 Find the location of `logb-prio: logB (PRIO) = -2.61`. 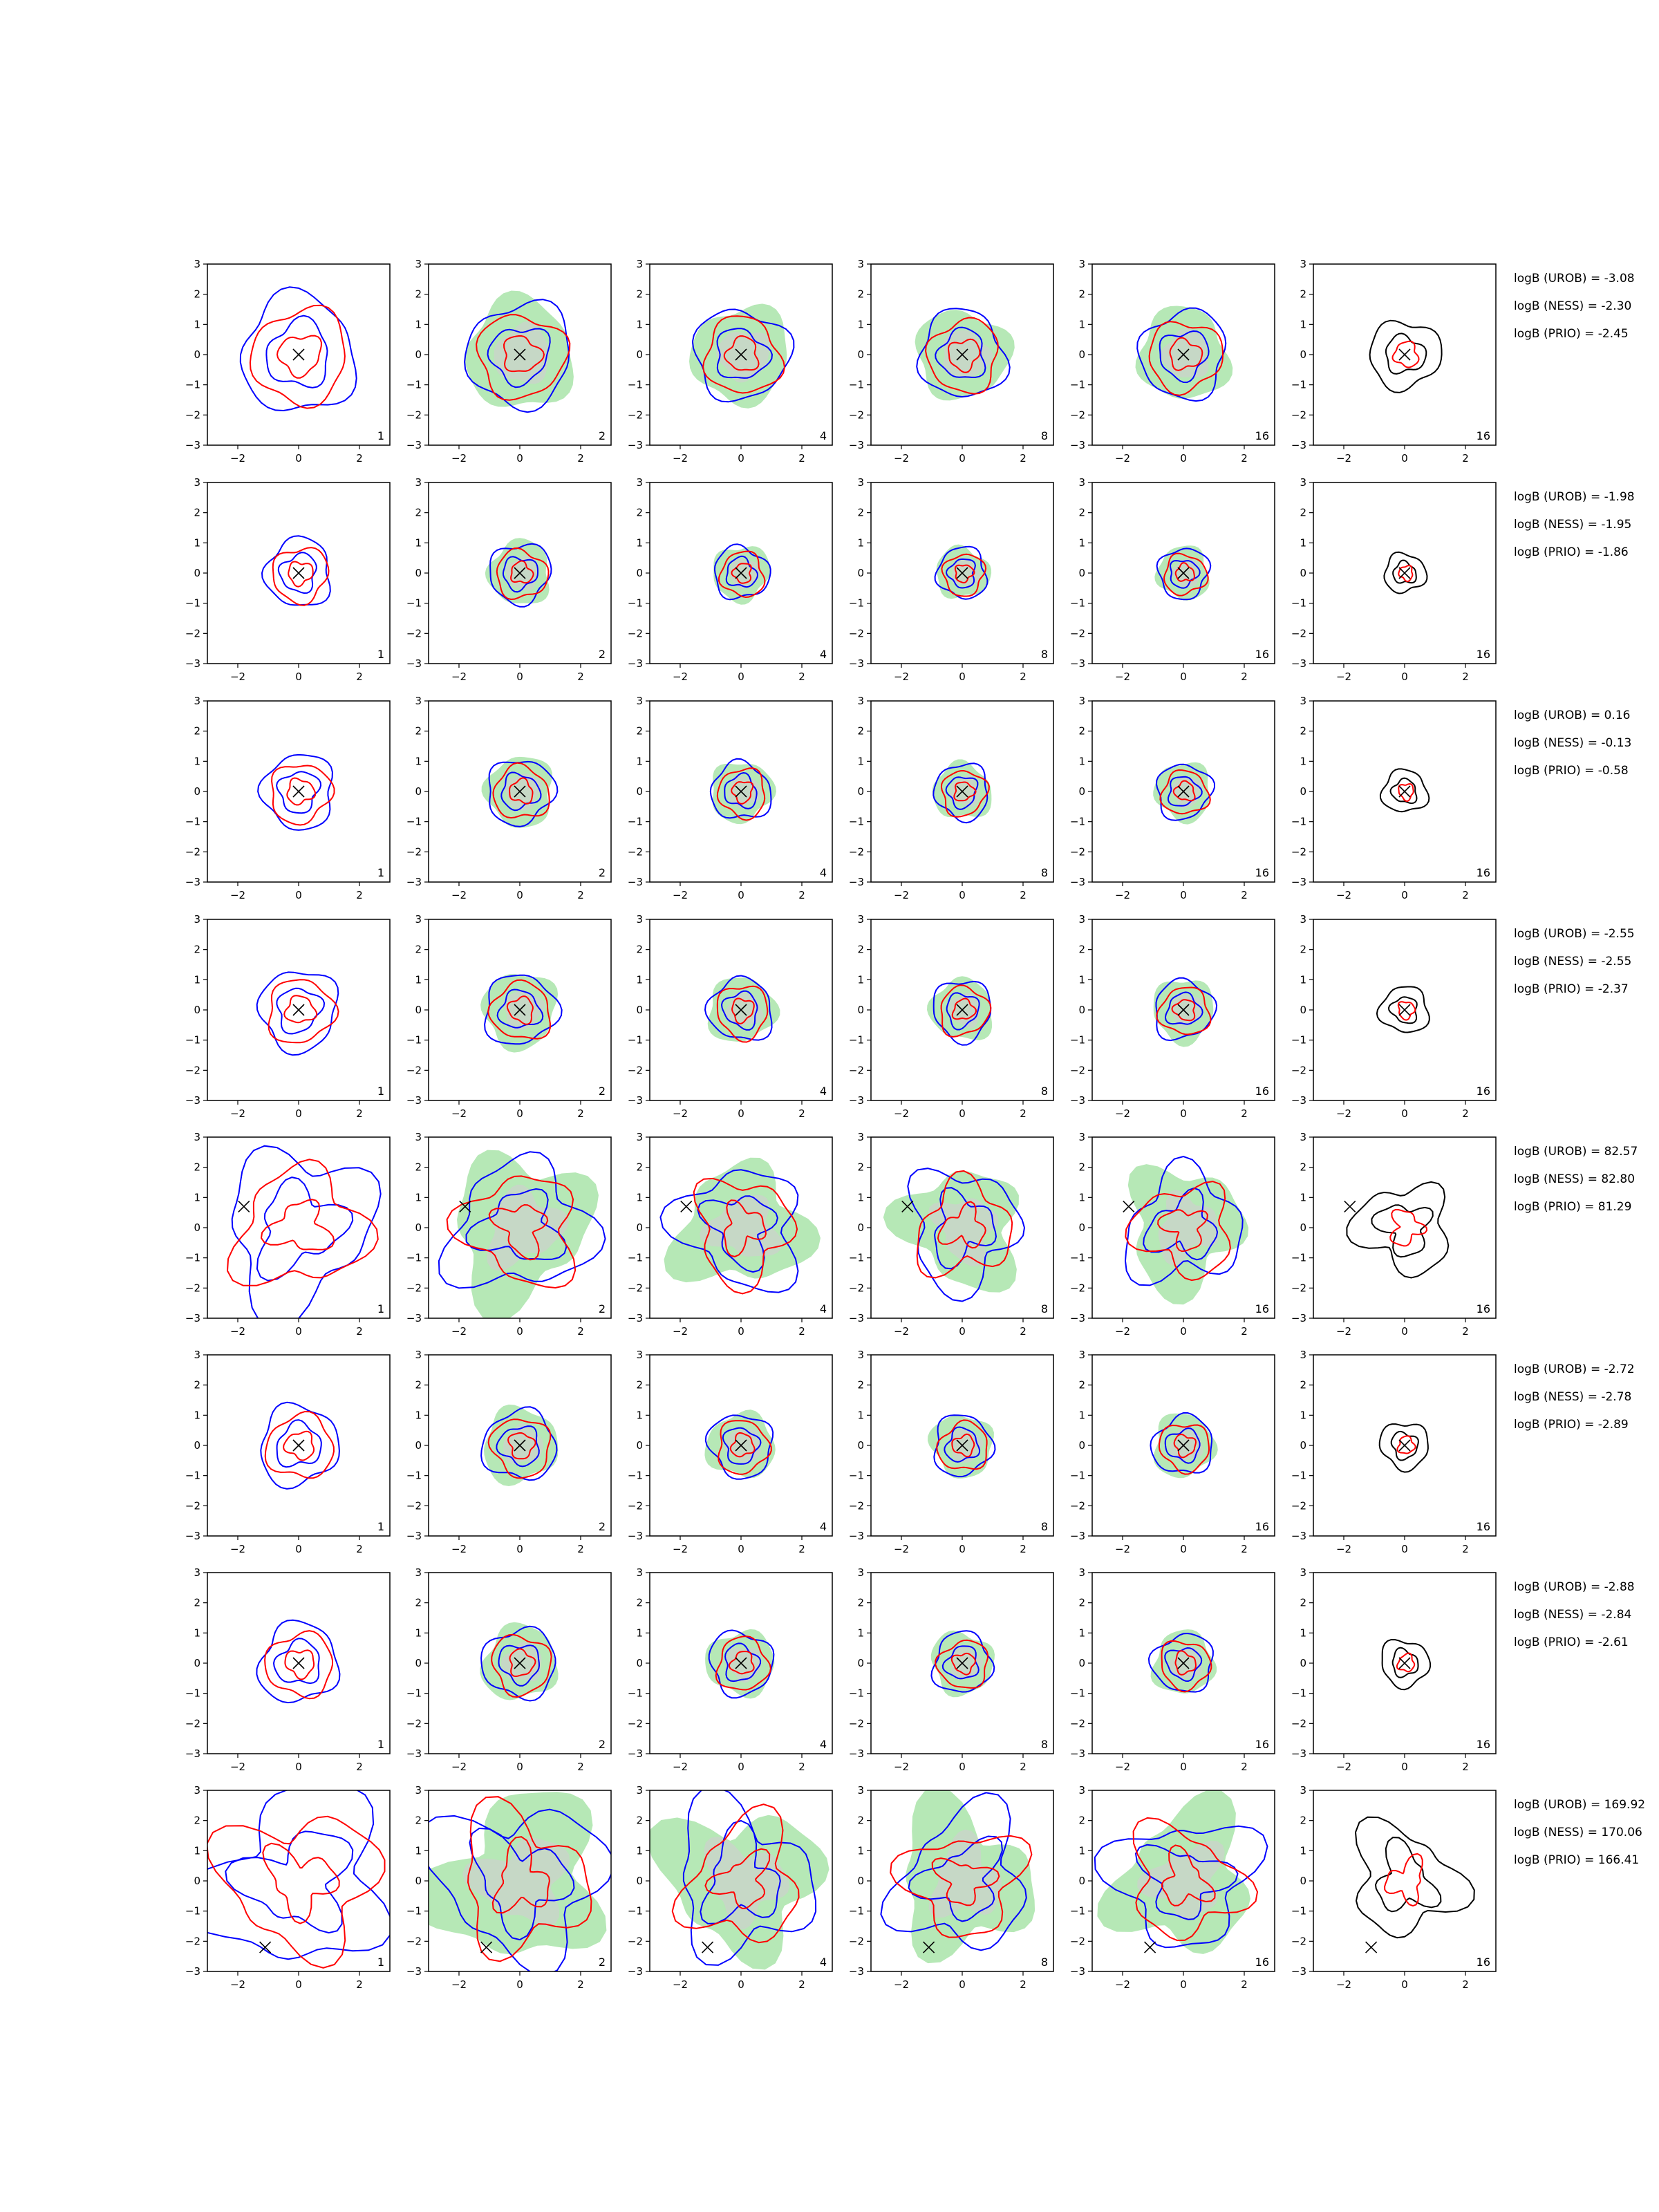

logb-prio: logB (PRIO) = -2.61 is located at coordinates (1572, 1642).